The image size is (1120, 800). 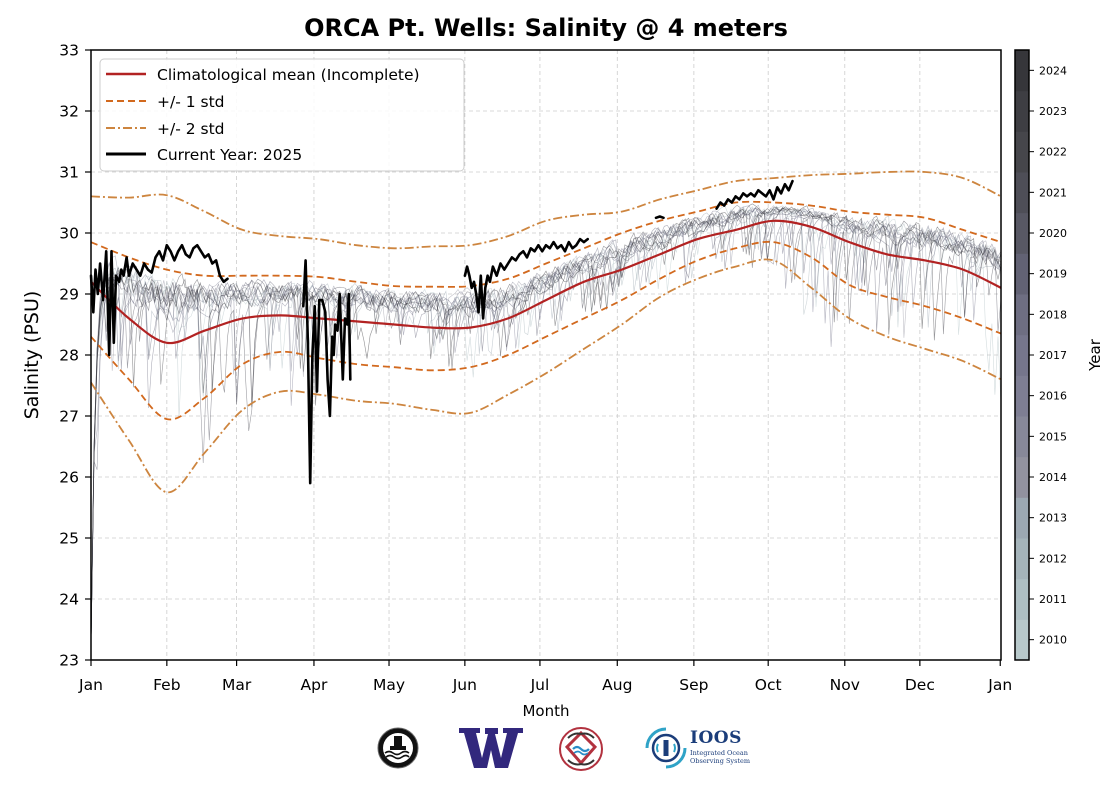 What do you see at coordinates (191, 129) in the screenshot?
I see `legend-label-2std: +/- 2 std` at bounding box center [191, 129].